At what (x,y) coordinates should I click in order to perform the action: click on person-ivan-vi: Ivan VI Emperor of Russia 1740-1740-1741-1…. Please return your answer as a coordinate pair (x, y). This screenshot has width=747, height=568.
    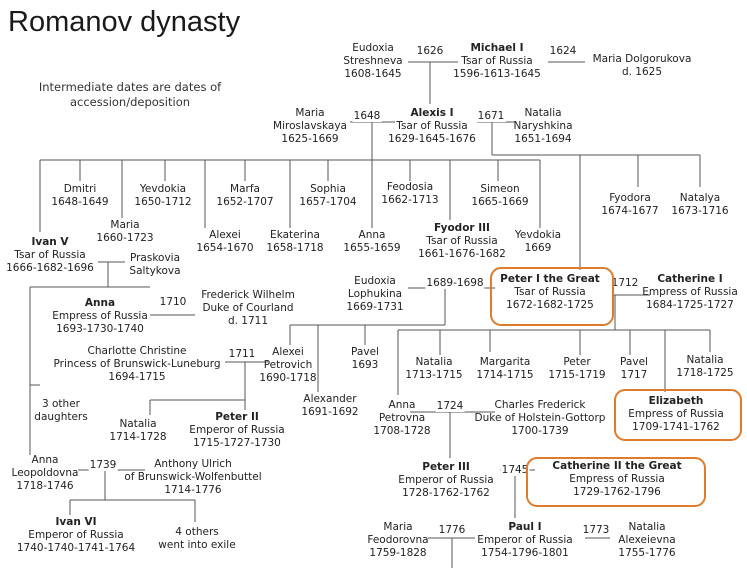
    Looking at the image, I should click on (76, 535).